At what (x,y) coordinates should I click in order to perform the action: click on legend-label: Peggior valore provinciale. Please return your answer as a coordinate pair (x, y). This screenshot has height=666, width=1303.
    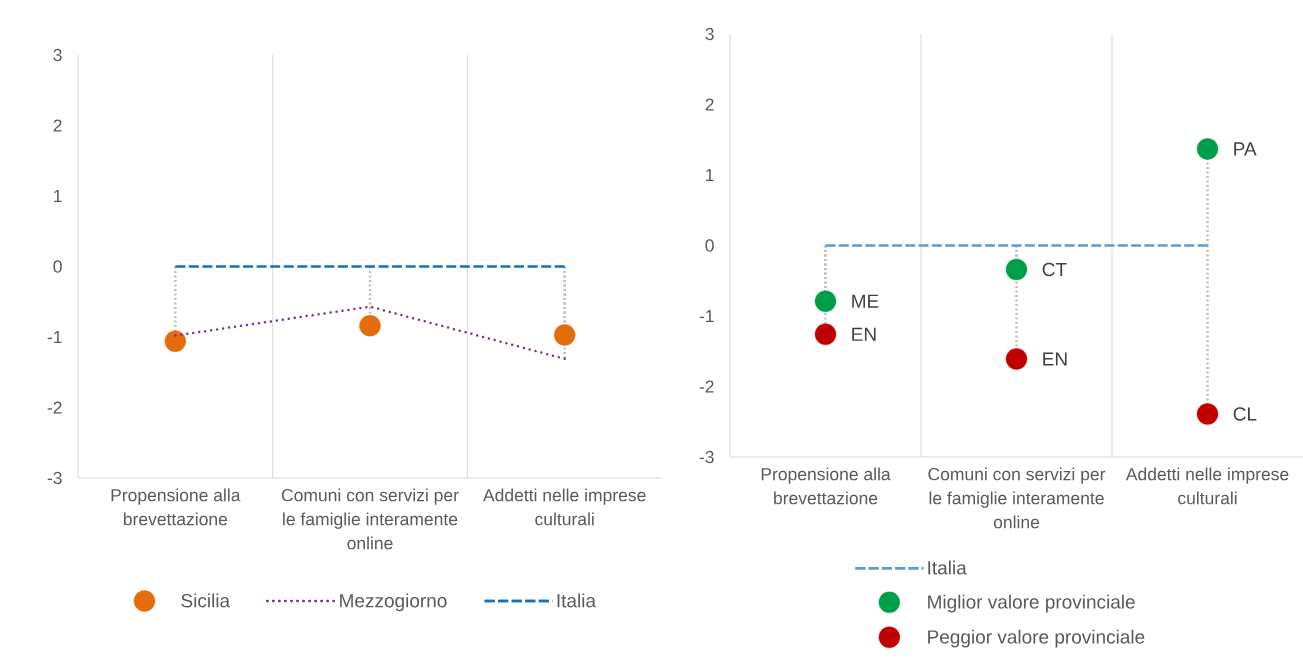
    Looking at the image, I should click on (1036, 638).